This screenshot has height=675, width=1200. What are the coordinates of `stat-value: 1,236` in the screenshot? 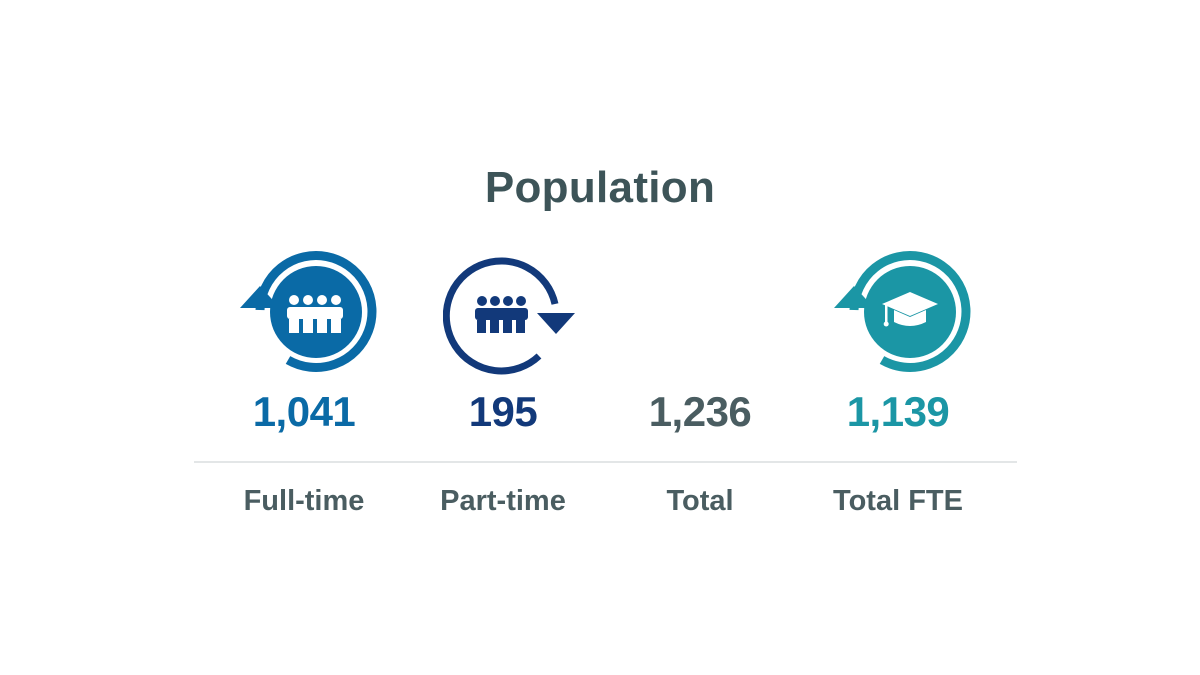 It's located at (700, 411).